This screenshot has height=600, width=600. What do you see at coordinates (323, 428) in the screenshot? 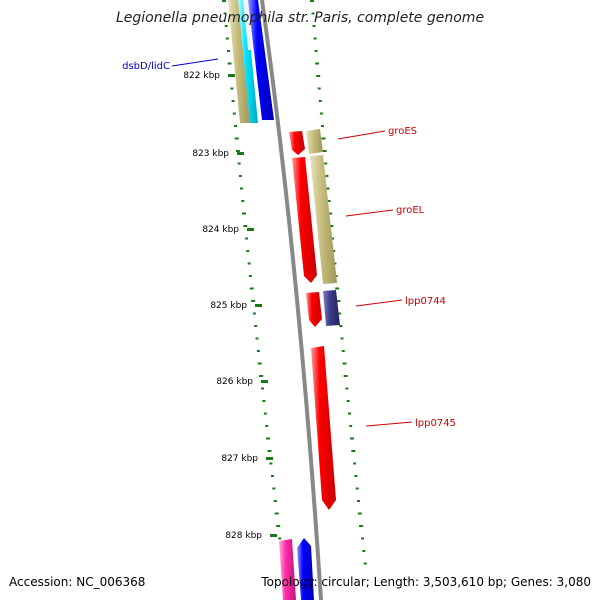
I see `feature-lpp0745-red` at bounding box center [323, 428].